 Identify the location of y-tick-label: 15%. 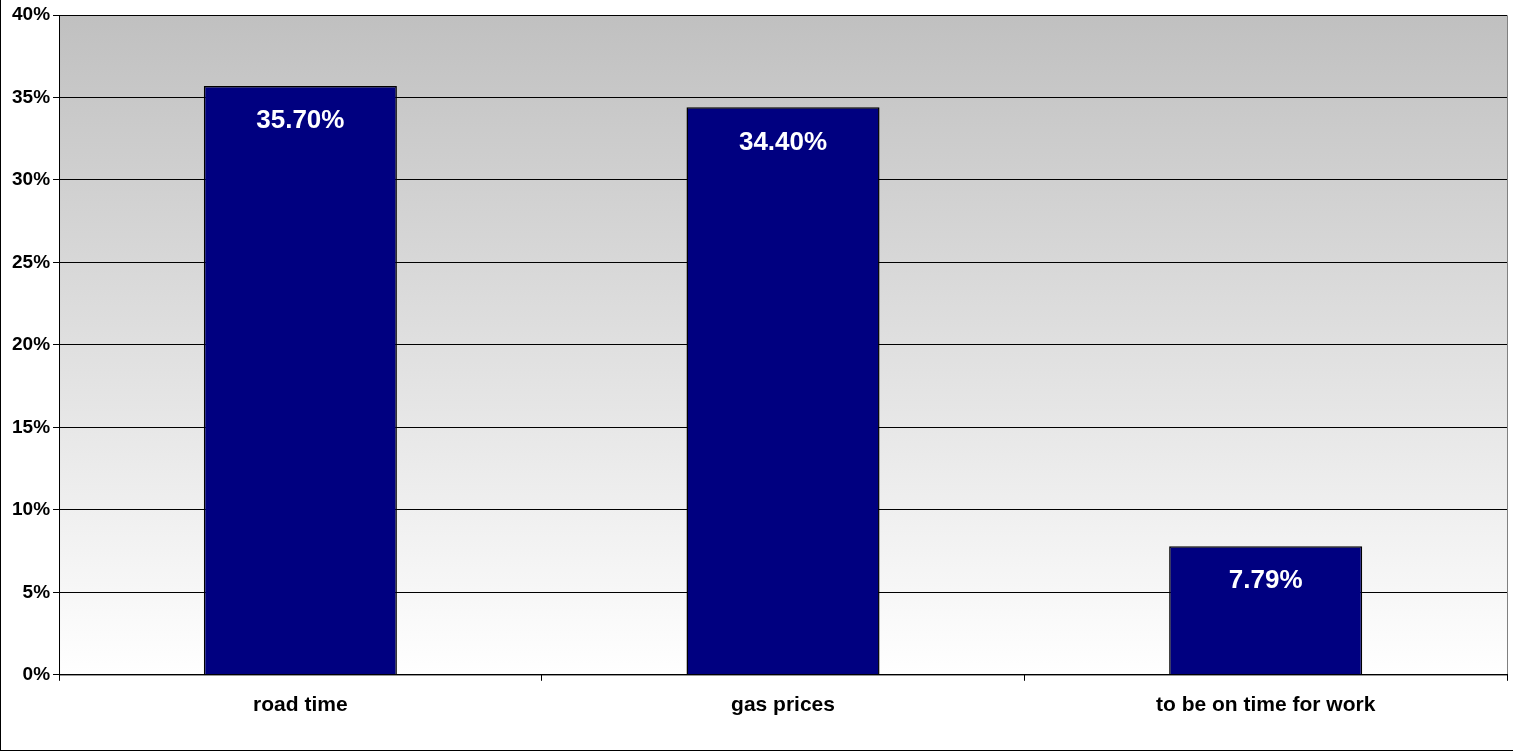
(31, 426).